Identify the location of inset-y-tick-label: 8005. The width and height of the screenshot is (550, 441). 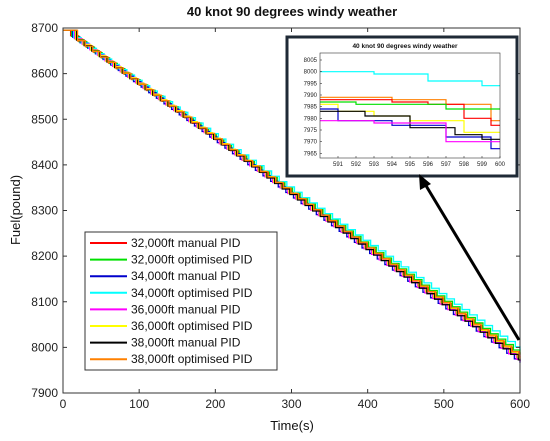
(311, 61).